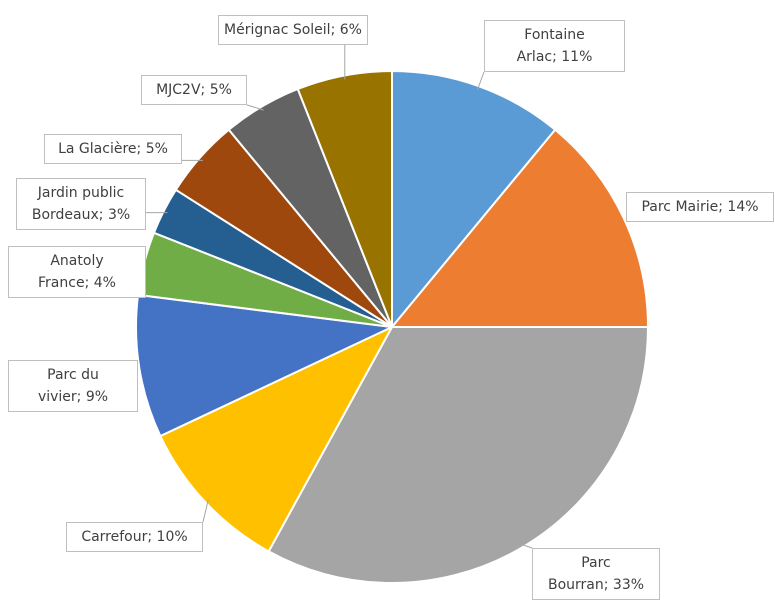 The width and height of the screenshot is (775, 605). I want to click on label-value: 11%, so click(577, 57).